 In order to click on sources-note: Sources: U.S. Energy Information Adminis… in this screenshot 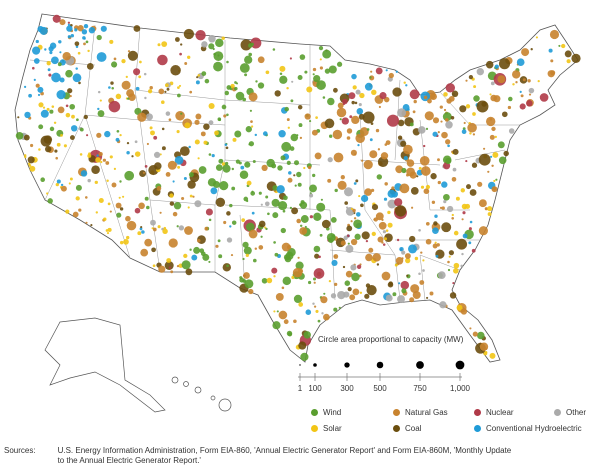, I will do `click(261, 456)`.